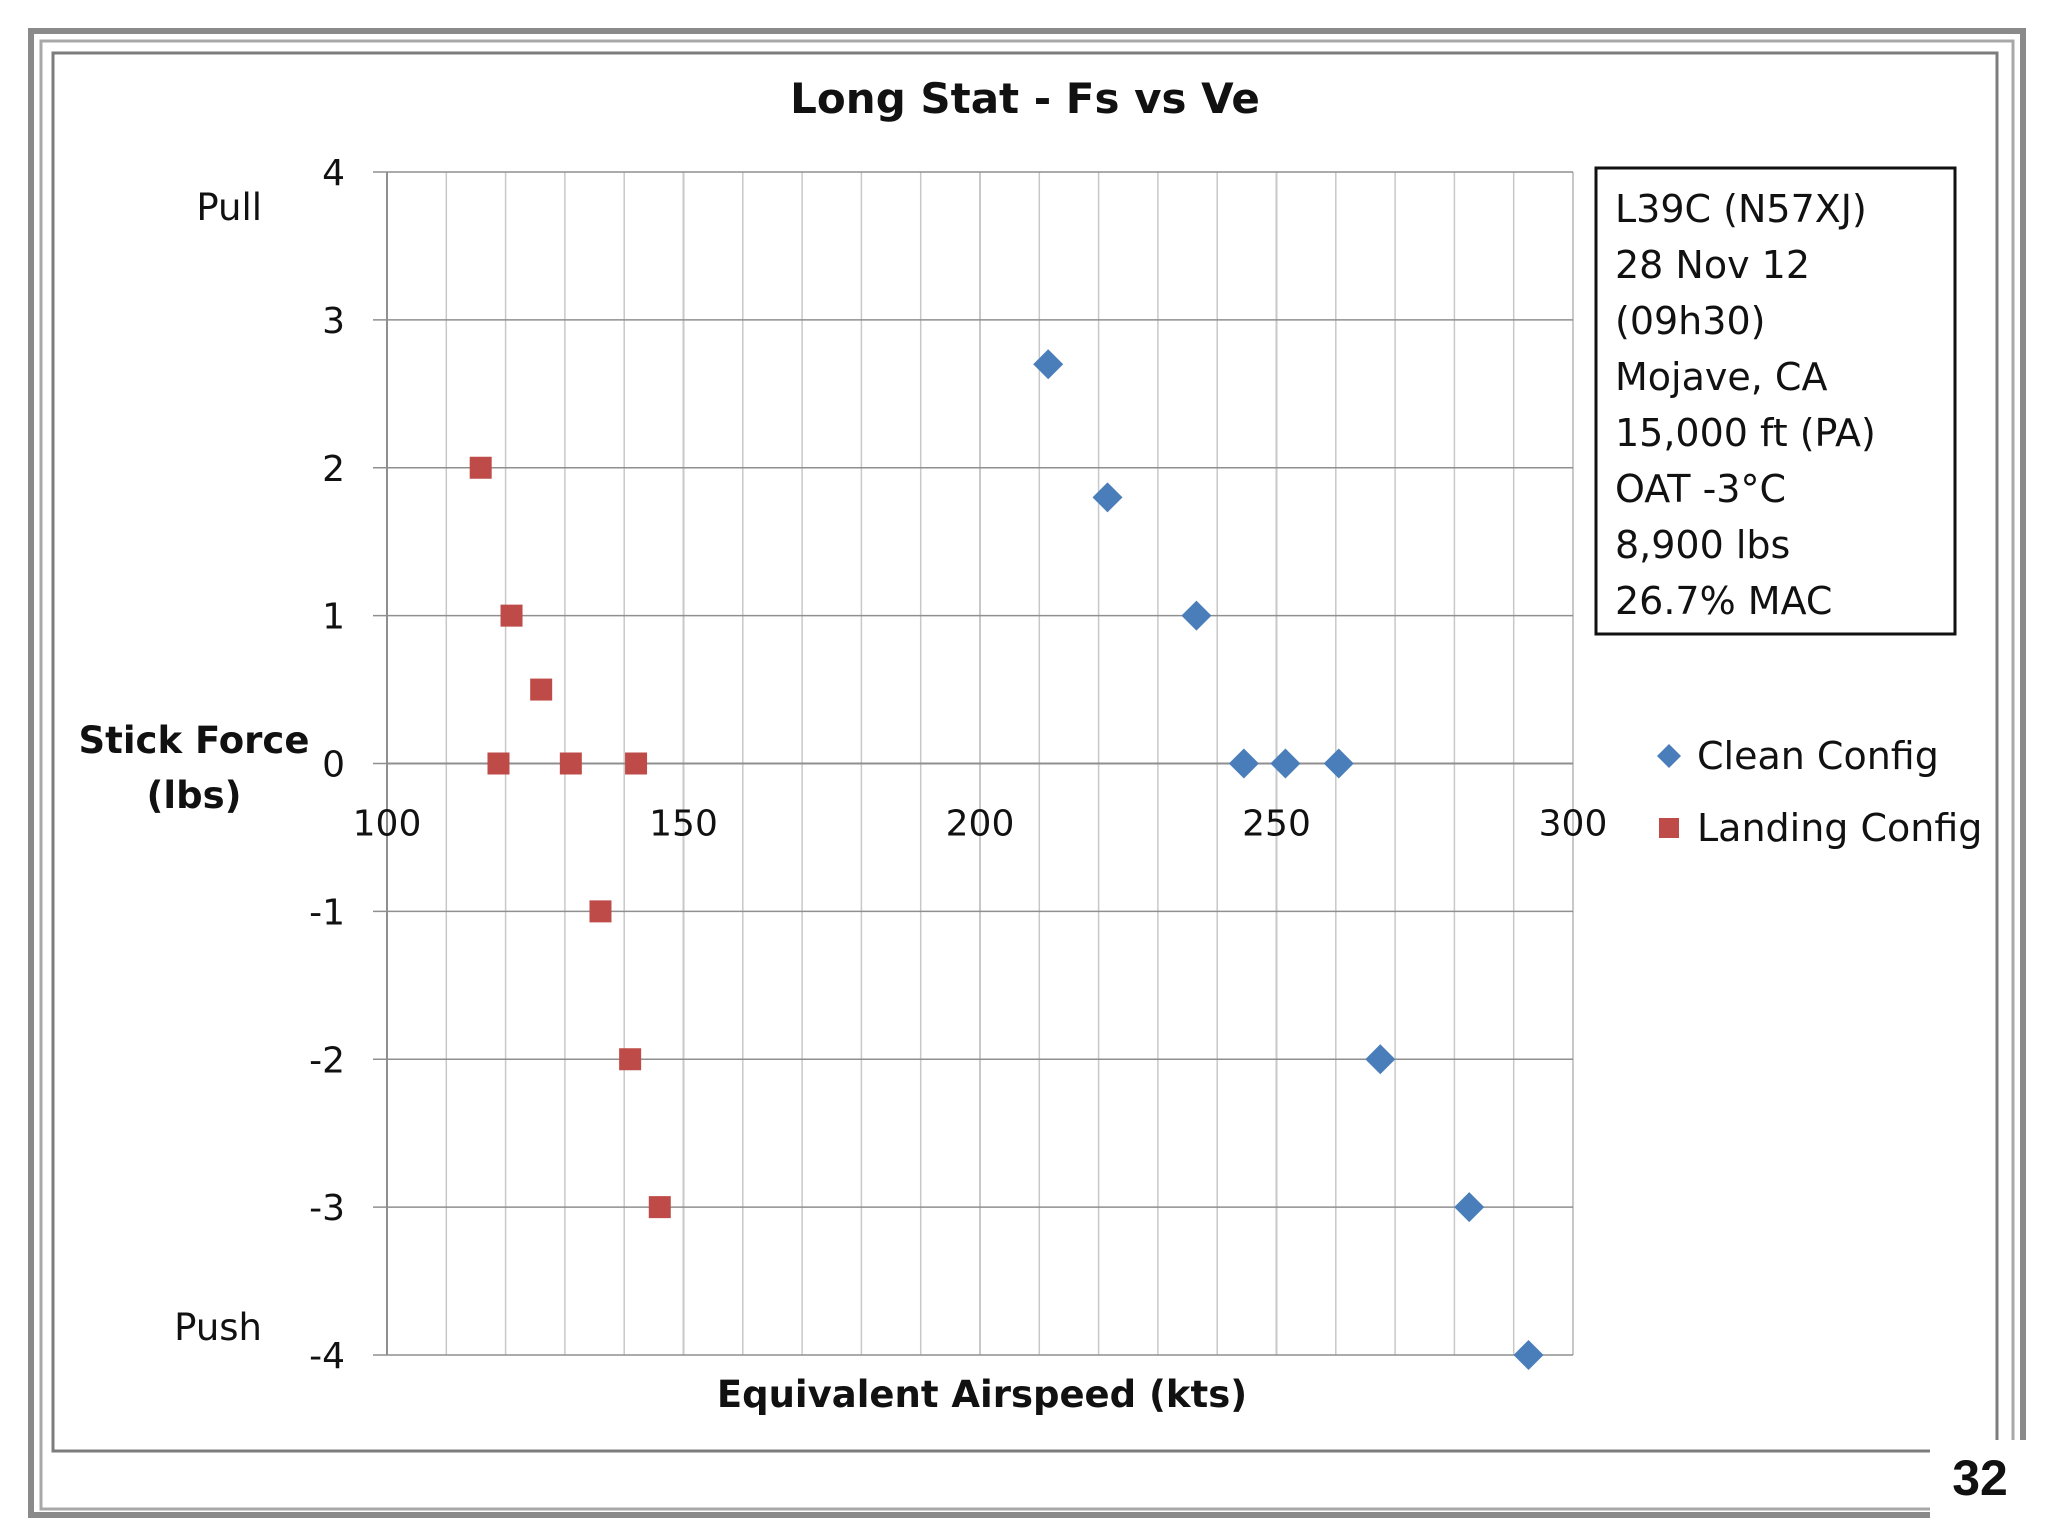 The image size is (2048, 1536). Describe the element at coordinates (229, 207) in the screenshot. I see `pull-label: Pull` at that location.